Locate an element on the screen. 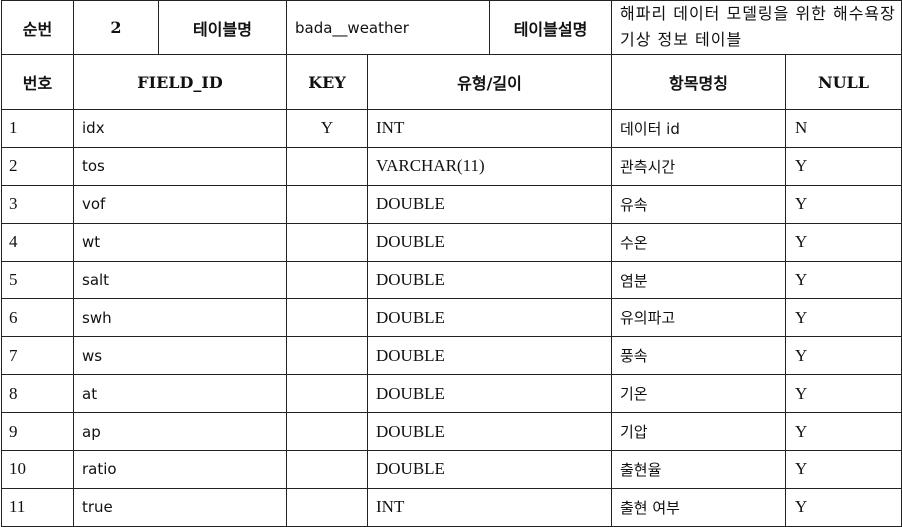 The image size is (902, 527). table-row: 9 ap DOUBLE 기압 Y is located at coordinates (451, 432).